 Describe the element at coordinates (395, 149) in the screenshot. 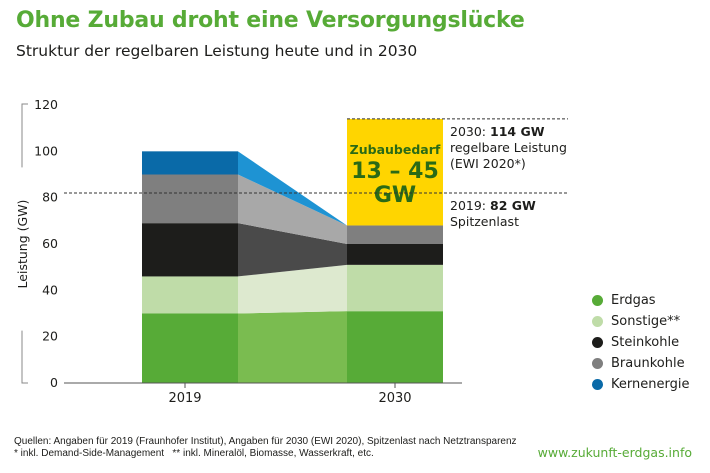

I see `gap-label: Zubaubedarf` at that location.